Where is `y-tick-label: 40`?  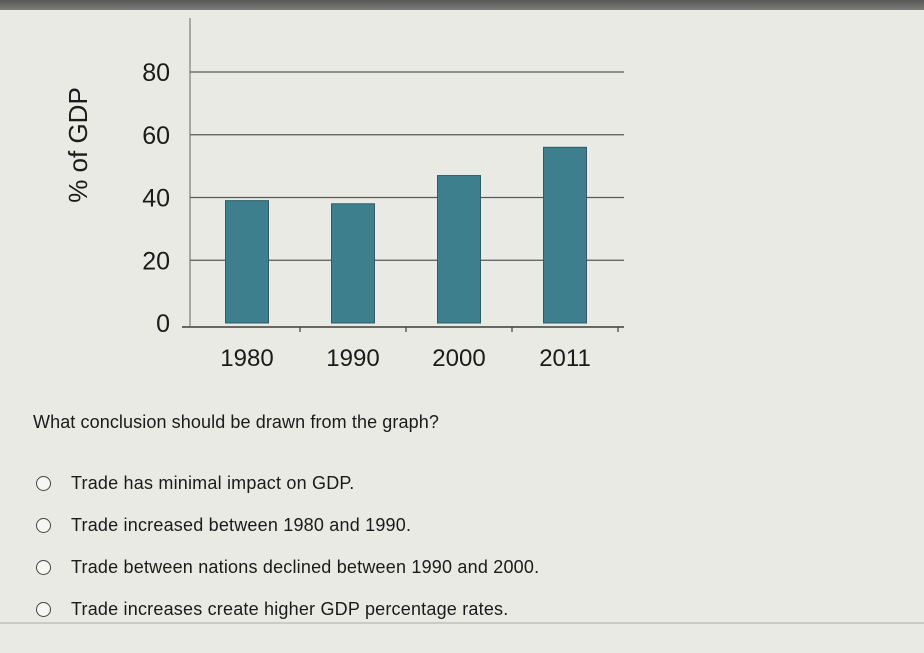 y-tick-label: 40 is located at coordinates (156, 199).